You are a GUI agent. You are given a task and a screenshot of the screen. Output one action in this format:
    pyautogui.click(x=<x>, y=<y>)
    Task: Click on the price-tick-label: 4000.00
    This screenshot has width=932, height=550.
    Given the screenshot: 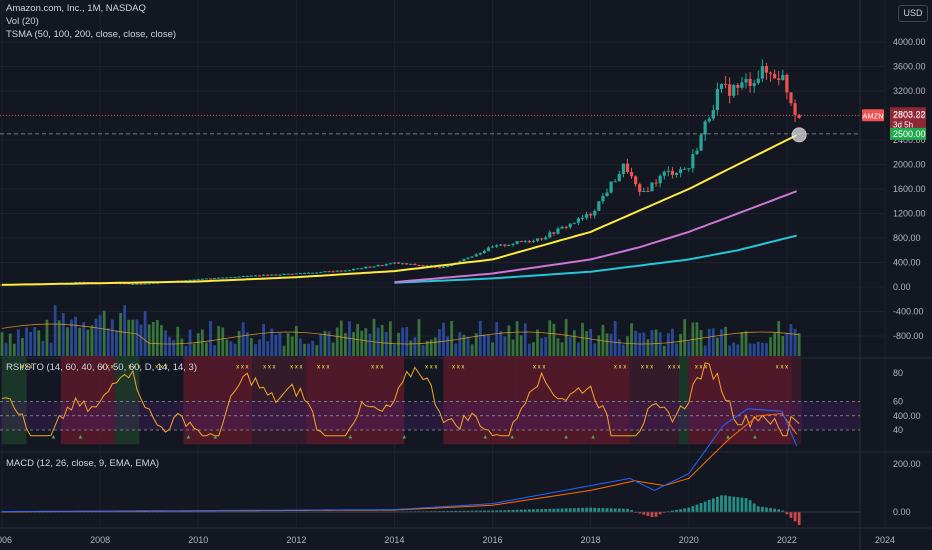 What is the action you would take?
    pyautogui.click(x=909, y=42)
    